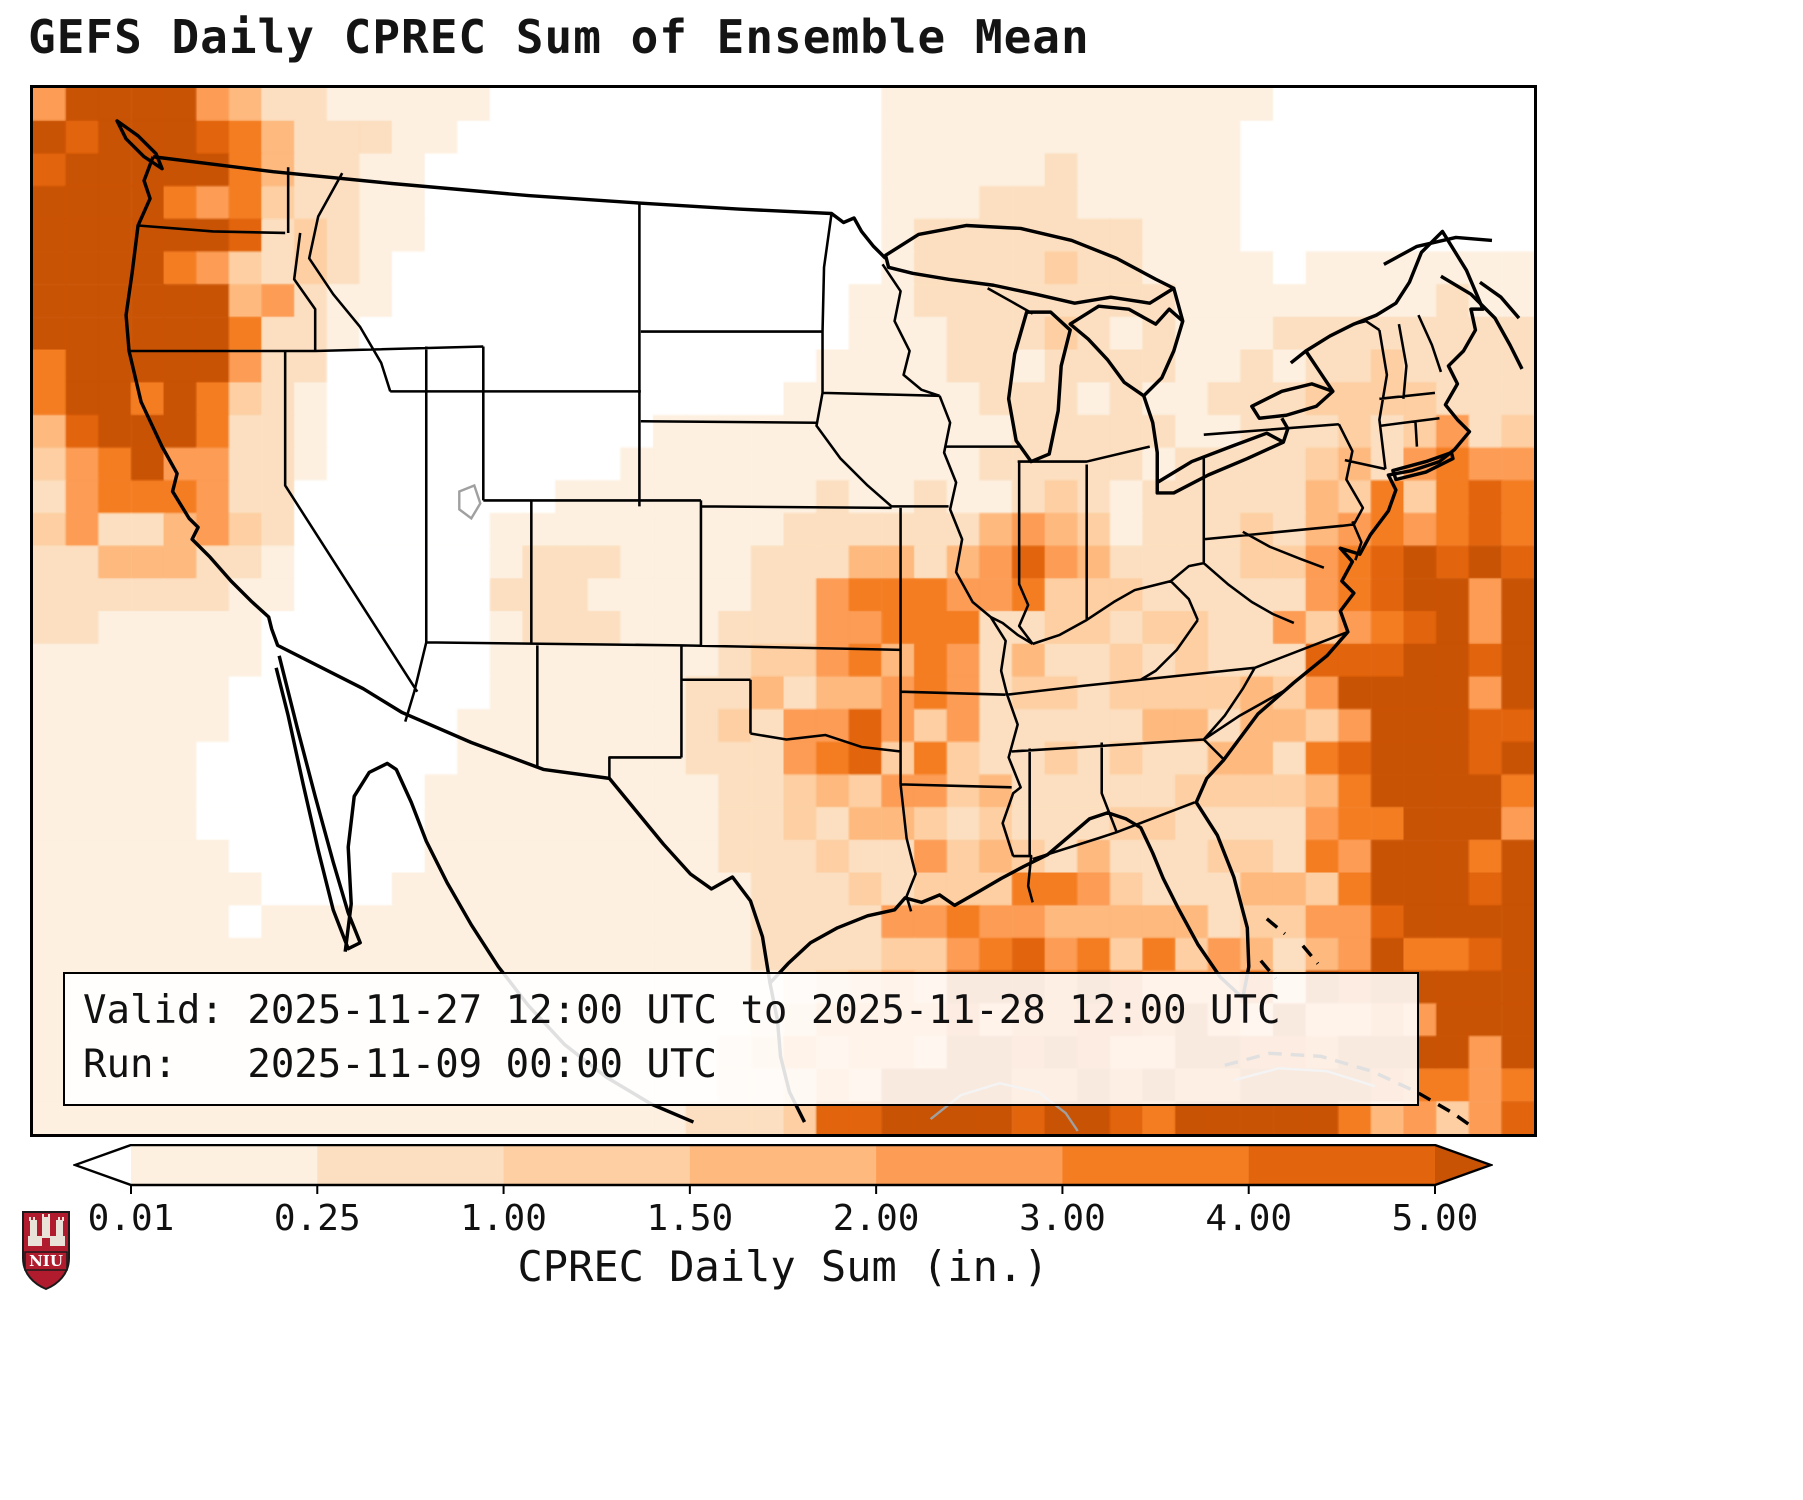 The height and width of the screenshot is (1500, 1803). What do you see at coordinates (317, 1218) in the screenshot?
I see `colorbar-tick-label: 0.25` at bounding box center [317, 1218].